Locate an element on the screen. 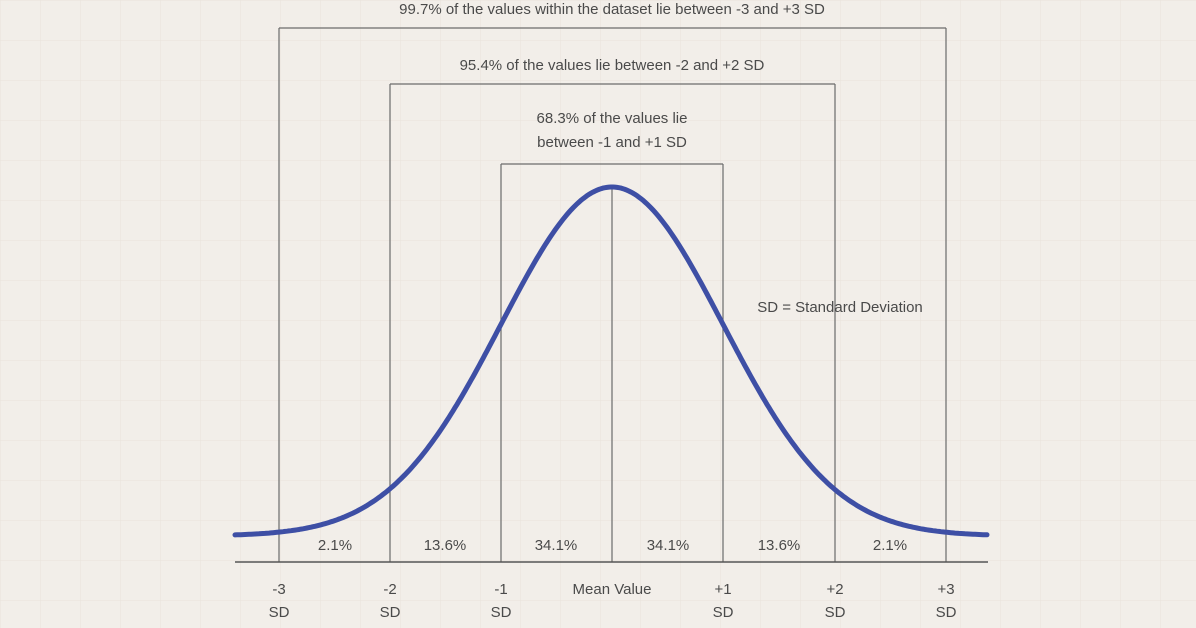 Image resolution: width=1196 pixels, height=628 pixels. axis-label: +2 is located at coordinates (834, 589).